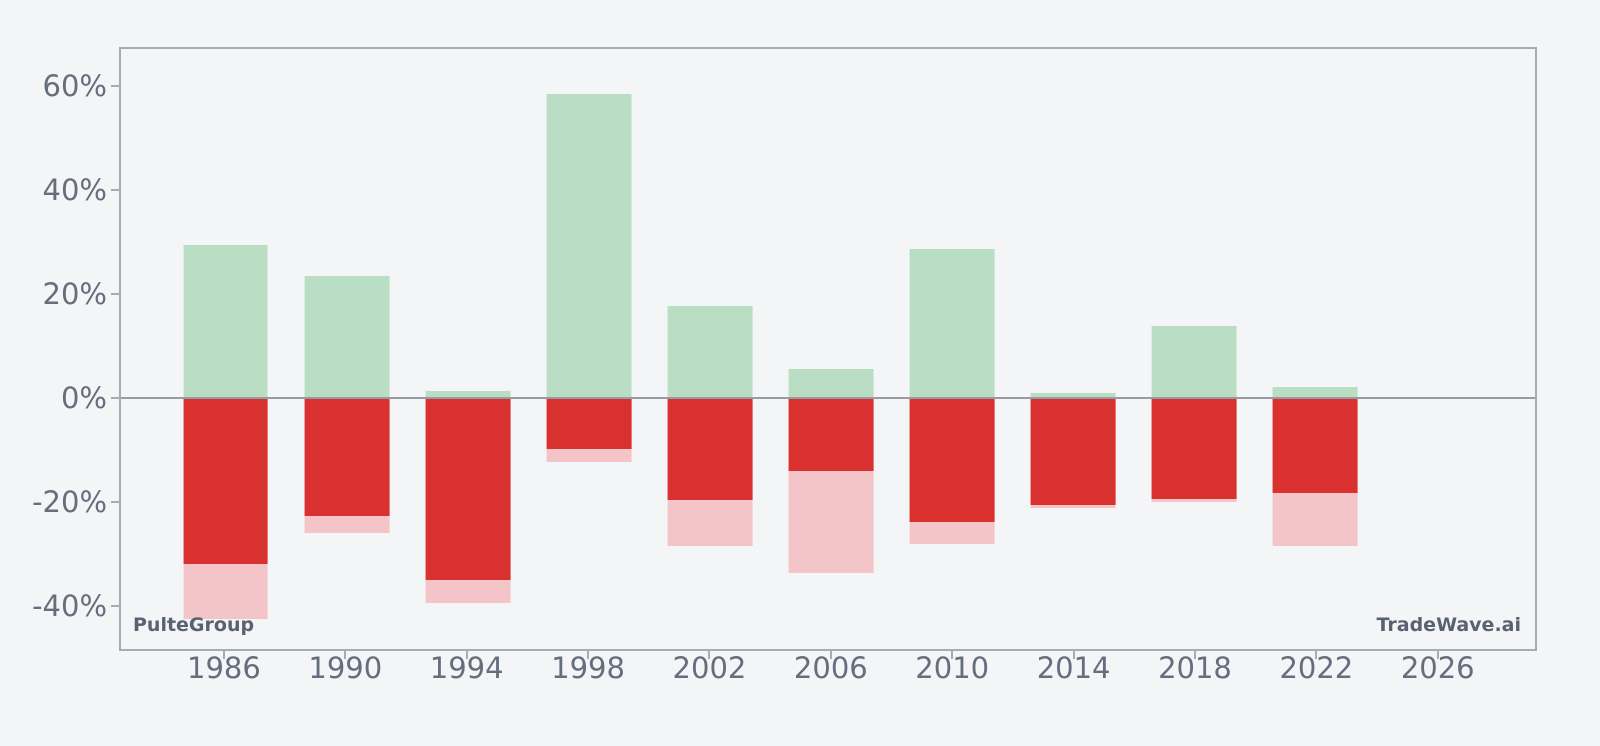 This screenshot has height=746, width=1600. I want to click on bar-loss-2014, so click(1073, 451).